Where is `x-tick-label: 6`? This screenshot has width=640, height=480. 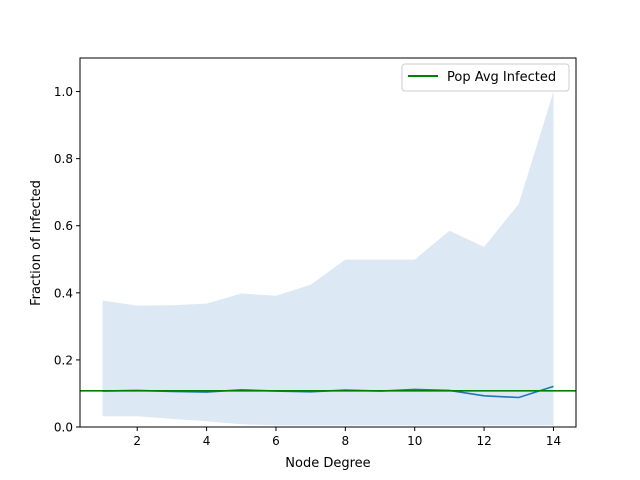
x-tick-label: 6 is located at coordinates (276, 441).